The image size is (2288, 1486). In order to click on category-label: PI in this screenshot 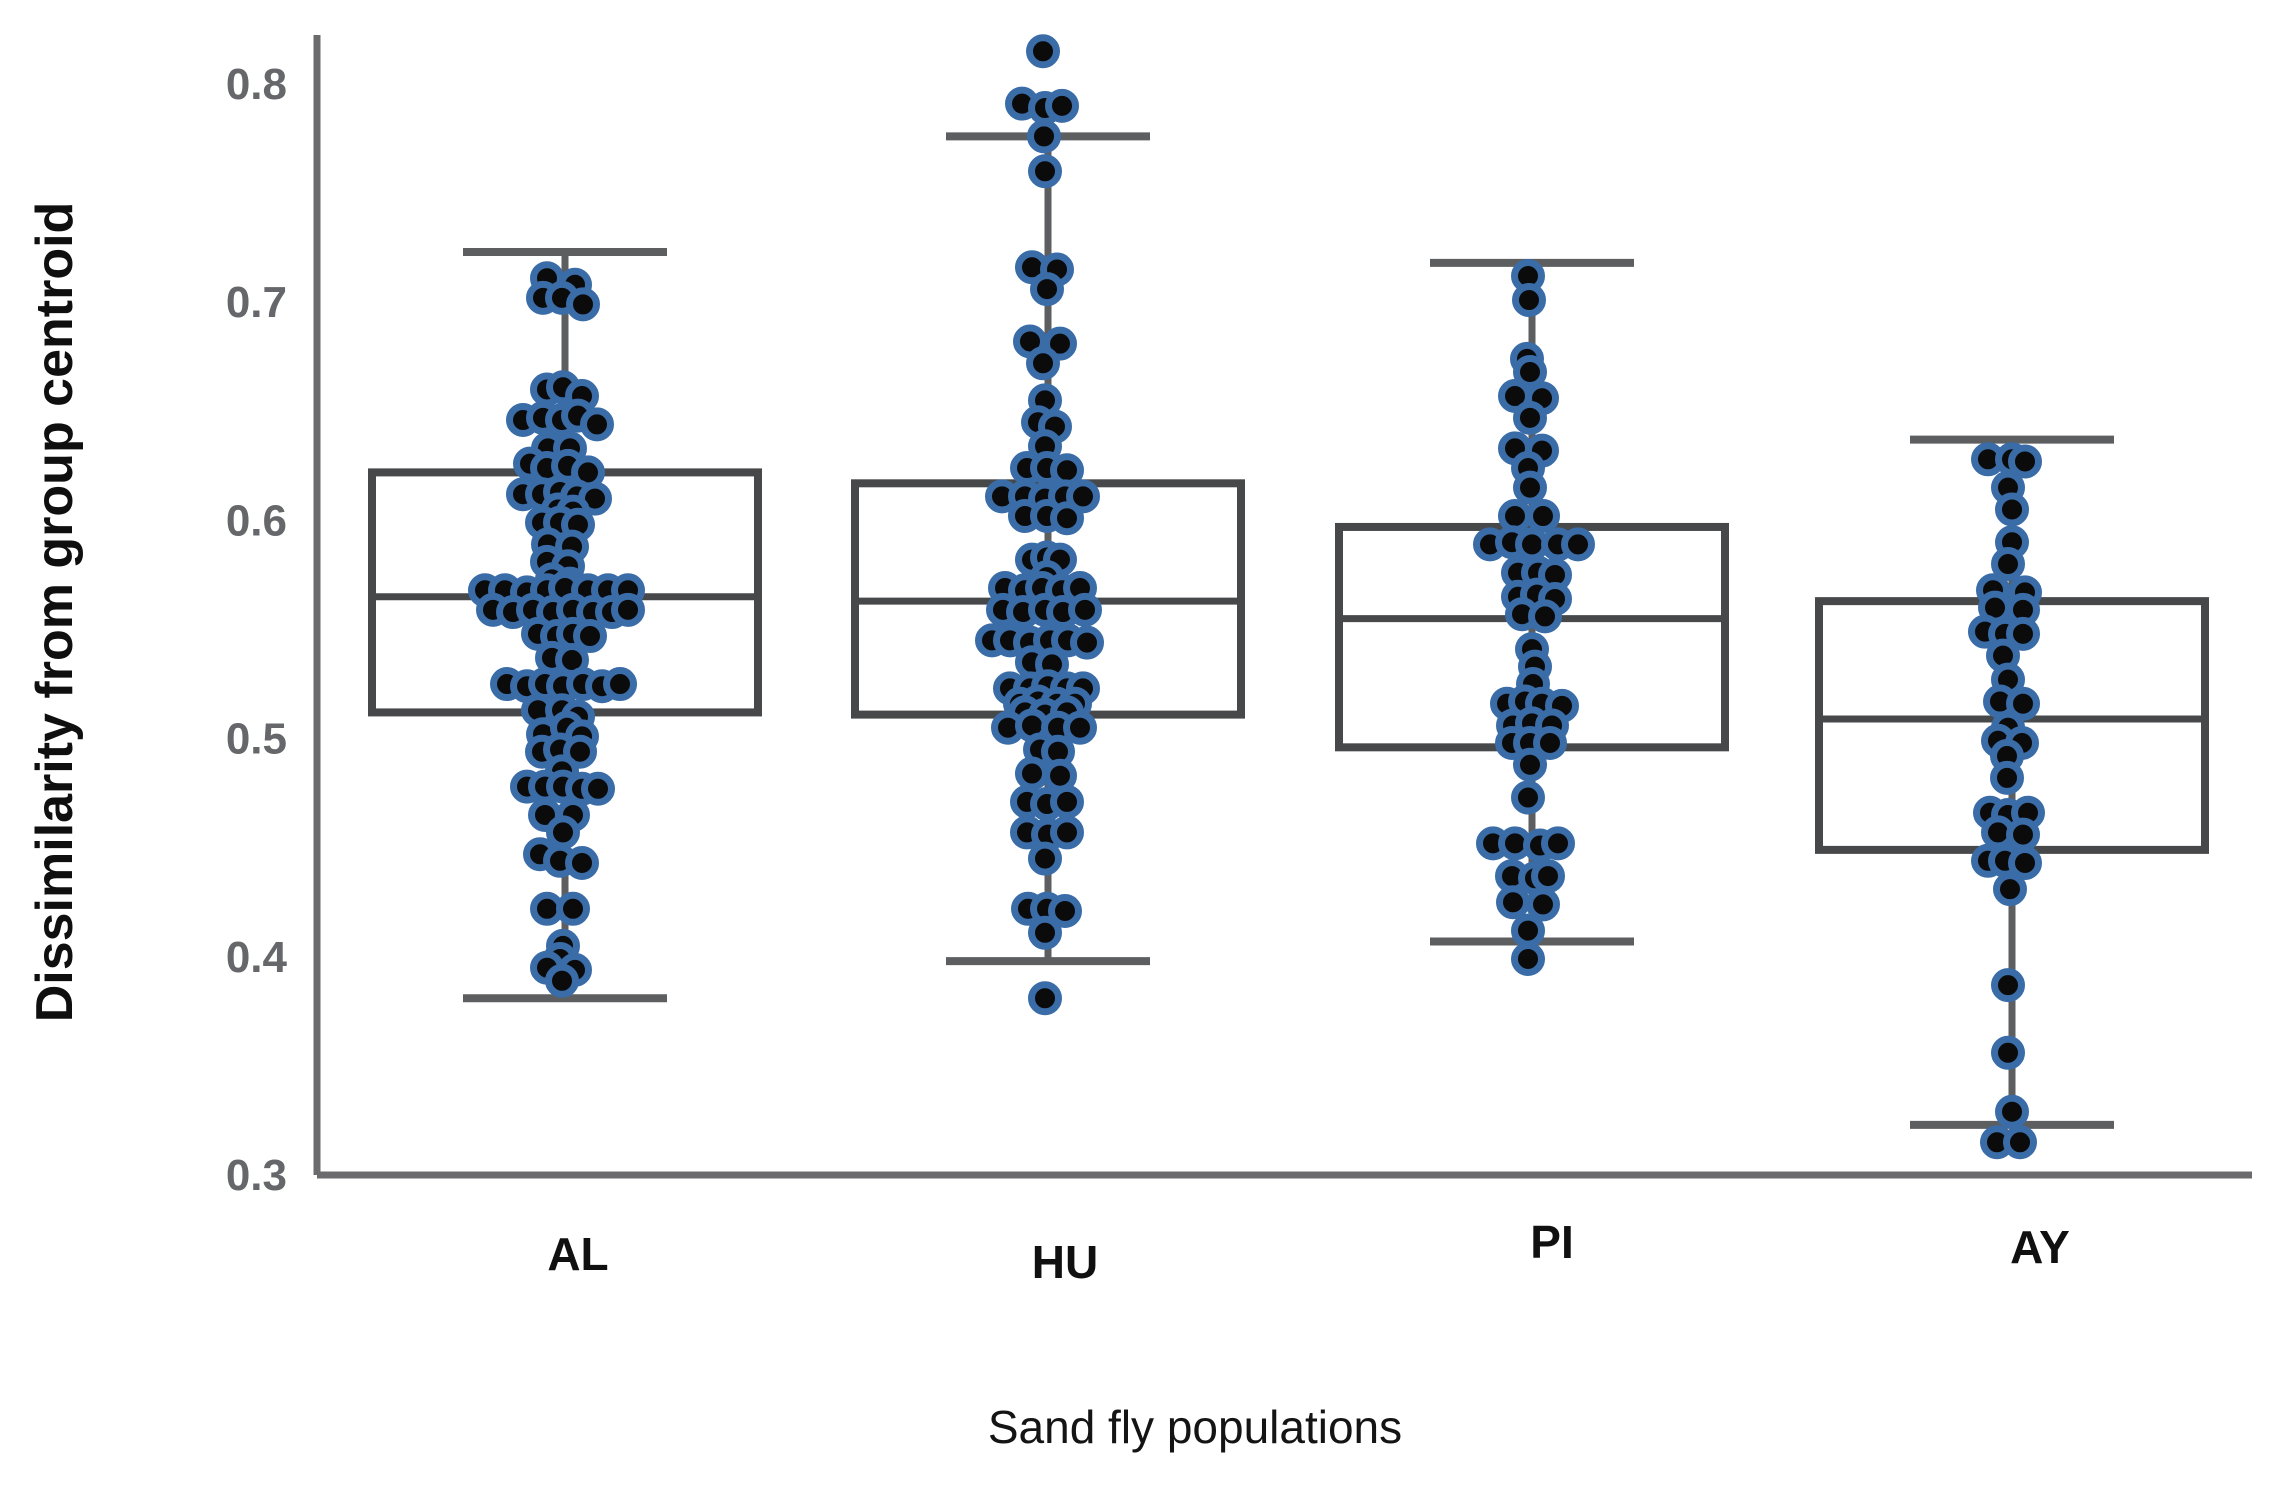, I will do `click(1551, 1242)`.